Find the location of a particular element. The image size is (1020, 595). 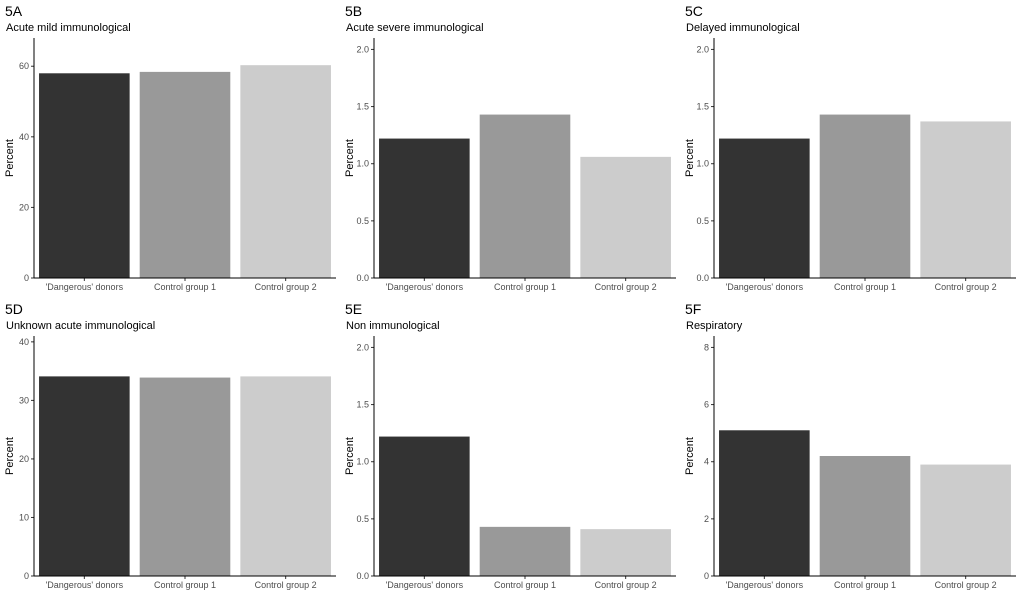

y-tick-label: 60 is located at coordinates (24, 66).